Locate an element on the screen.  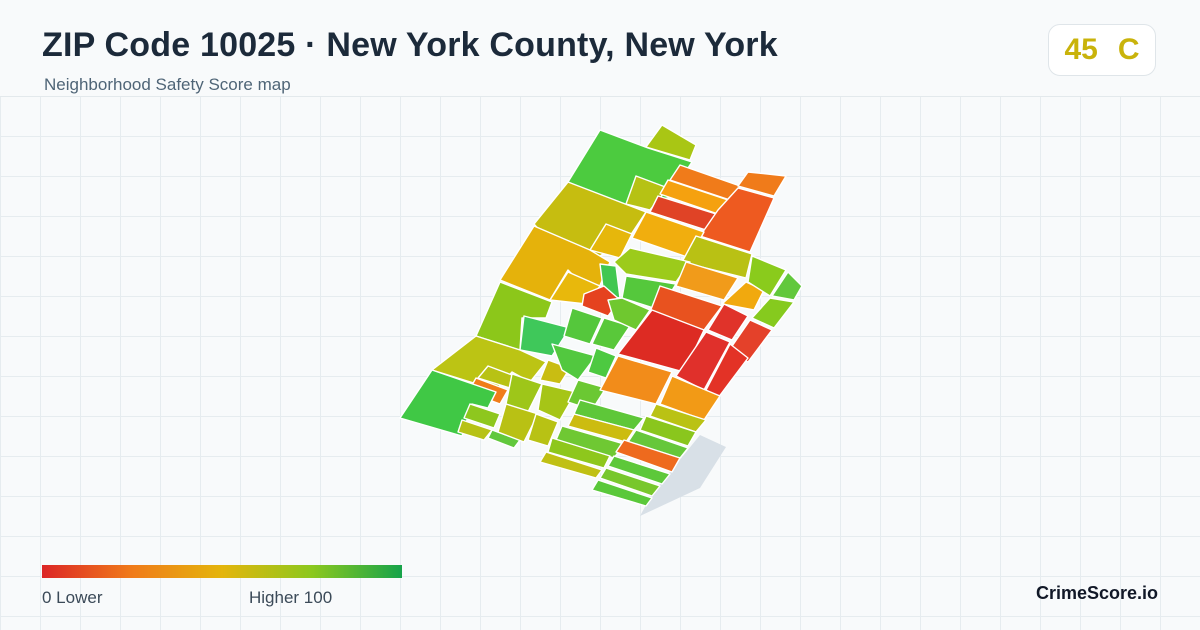
safety-score-grade: C is located at coordinates (1128, 49).